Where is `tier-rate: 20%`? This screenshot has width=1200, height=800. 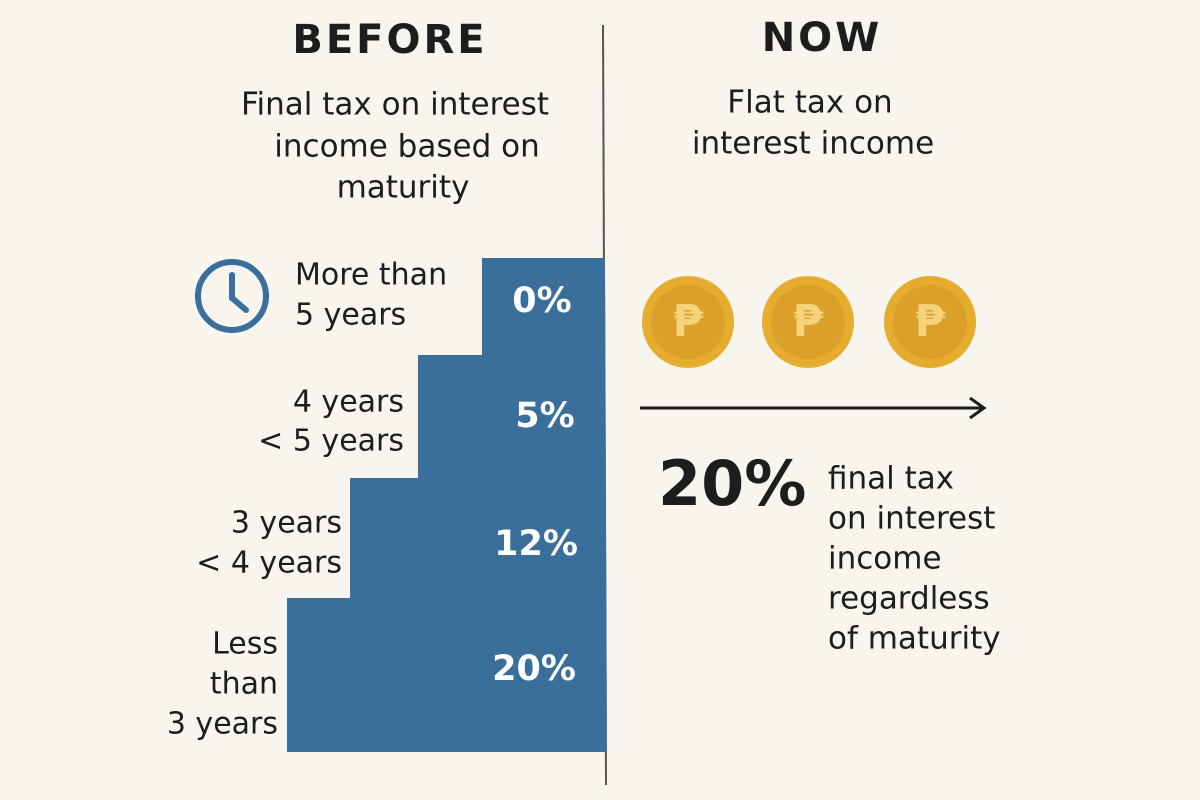
tier-rate: 20% is located at coordinates (534, 669).